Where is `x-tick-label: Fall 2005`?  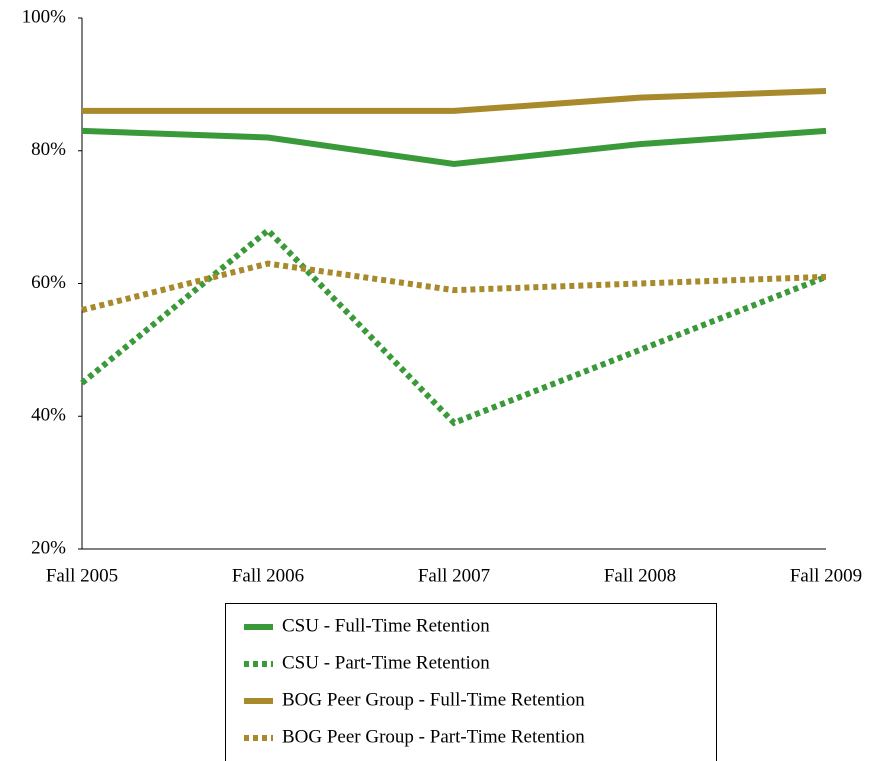 x-tick-label: Fall 2005 is located at coordinates (82, 575).